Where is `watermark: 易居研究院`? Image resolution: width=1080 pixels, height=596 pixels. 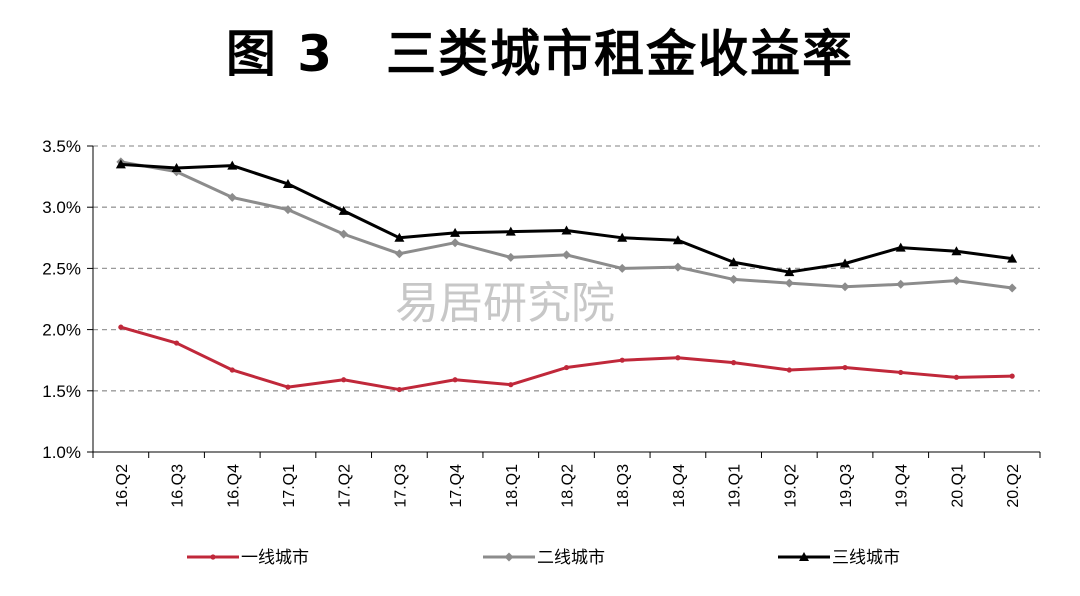 watermark: 易居研究院 is located at coordinates (505, 303).